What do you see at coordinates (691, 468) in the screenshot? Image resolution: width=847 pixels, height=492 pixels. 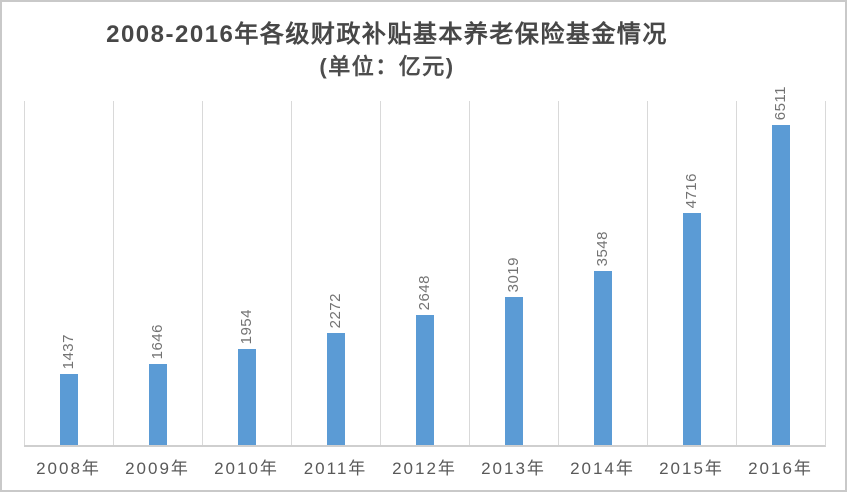 I see `x-axis-tick-label: 2015年` at bounding box center [691, 468].